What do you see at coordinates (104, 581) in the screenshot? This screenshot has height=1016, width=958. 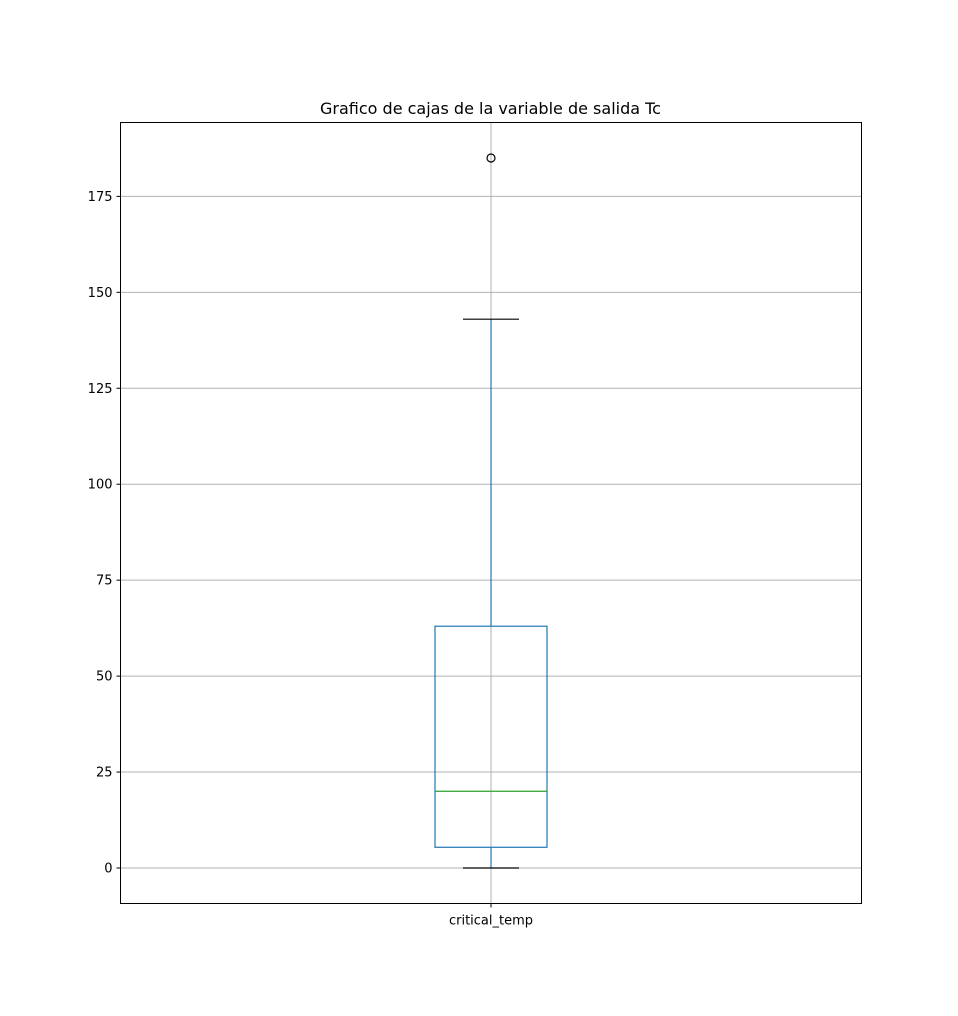 I see `y-tick-label: 75` at bounding box center [104, 581].